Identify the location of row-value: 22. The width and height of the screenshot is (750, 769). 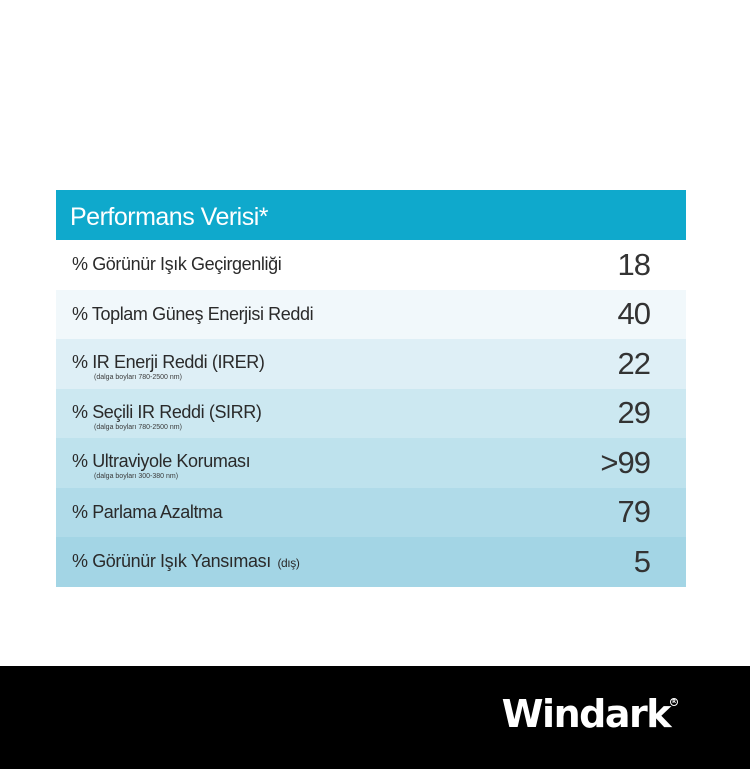
(634, 363).